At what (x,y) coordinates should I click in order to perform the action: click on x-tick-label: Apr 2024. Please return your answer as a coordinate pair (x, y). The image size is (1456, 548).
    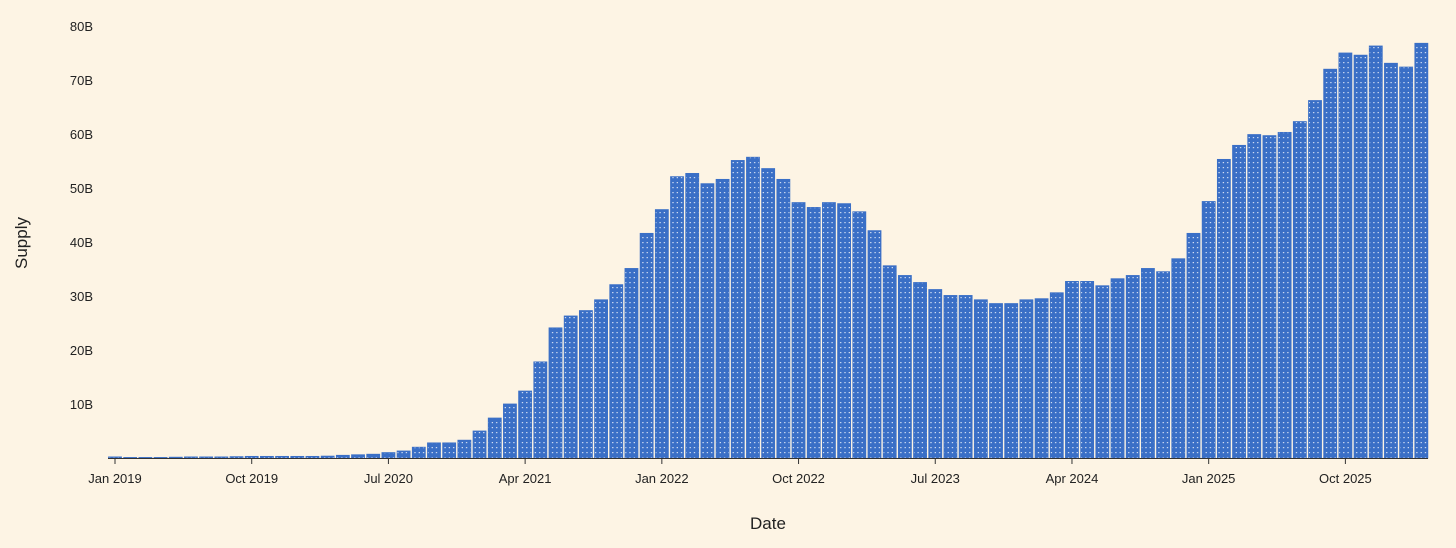
    Looking at the image, I should click on (1072, 478).